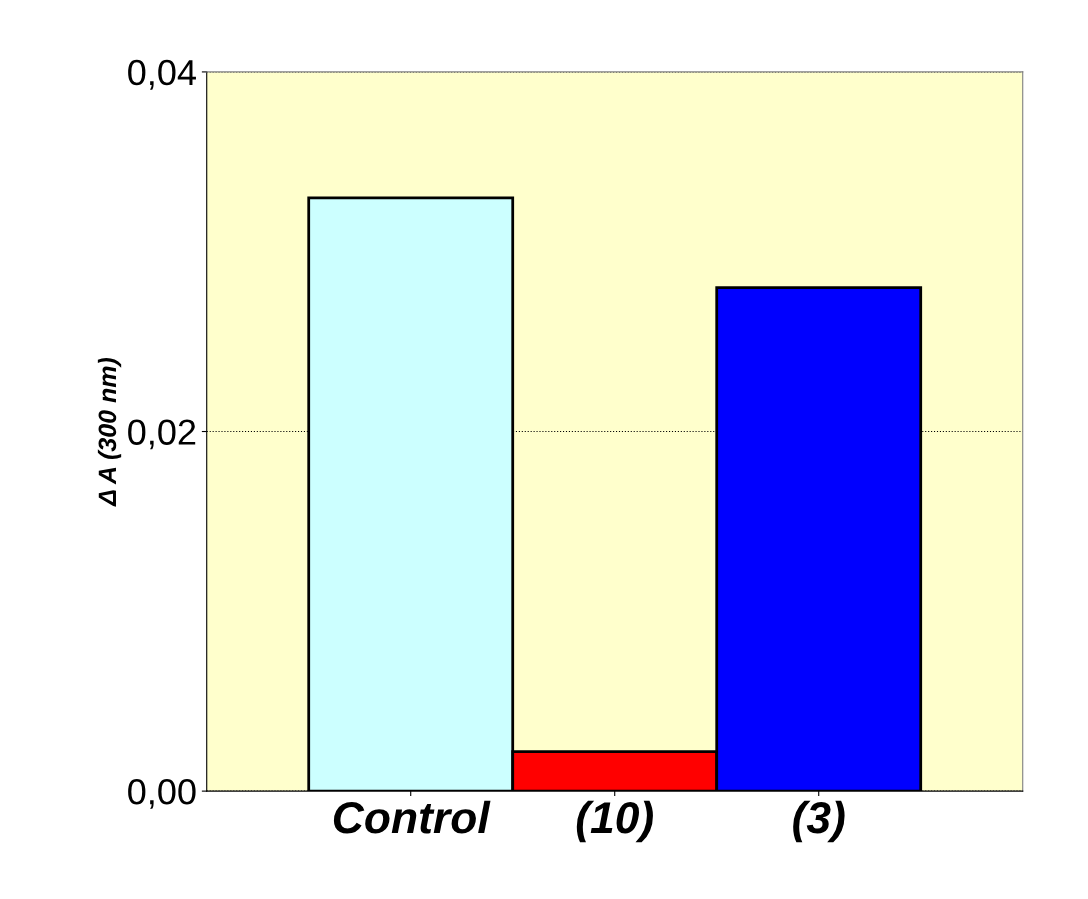 This screenshot has width=1088, height=899. I want to click on y-tick-label: 0,04, so click(162, 74).